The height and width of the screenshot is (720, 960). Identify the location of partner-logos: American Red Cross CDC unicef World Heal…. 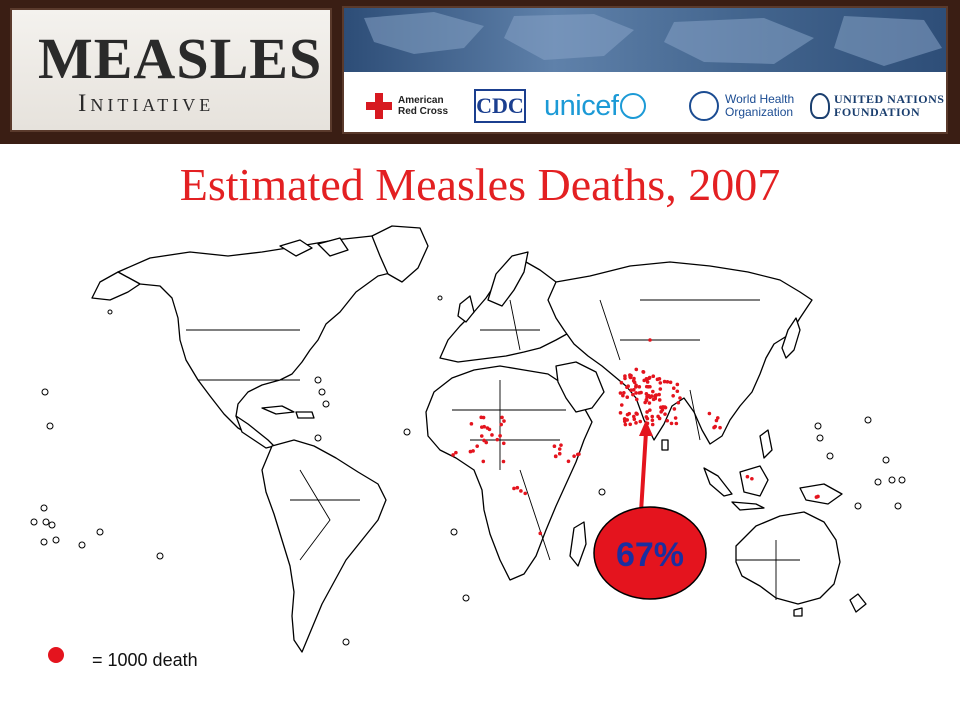
(645, 106).